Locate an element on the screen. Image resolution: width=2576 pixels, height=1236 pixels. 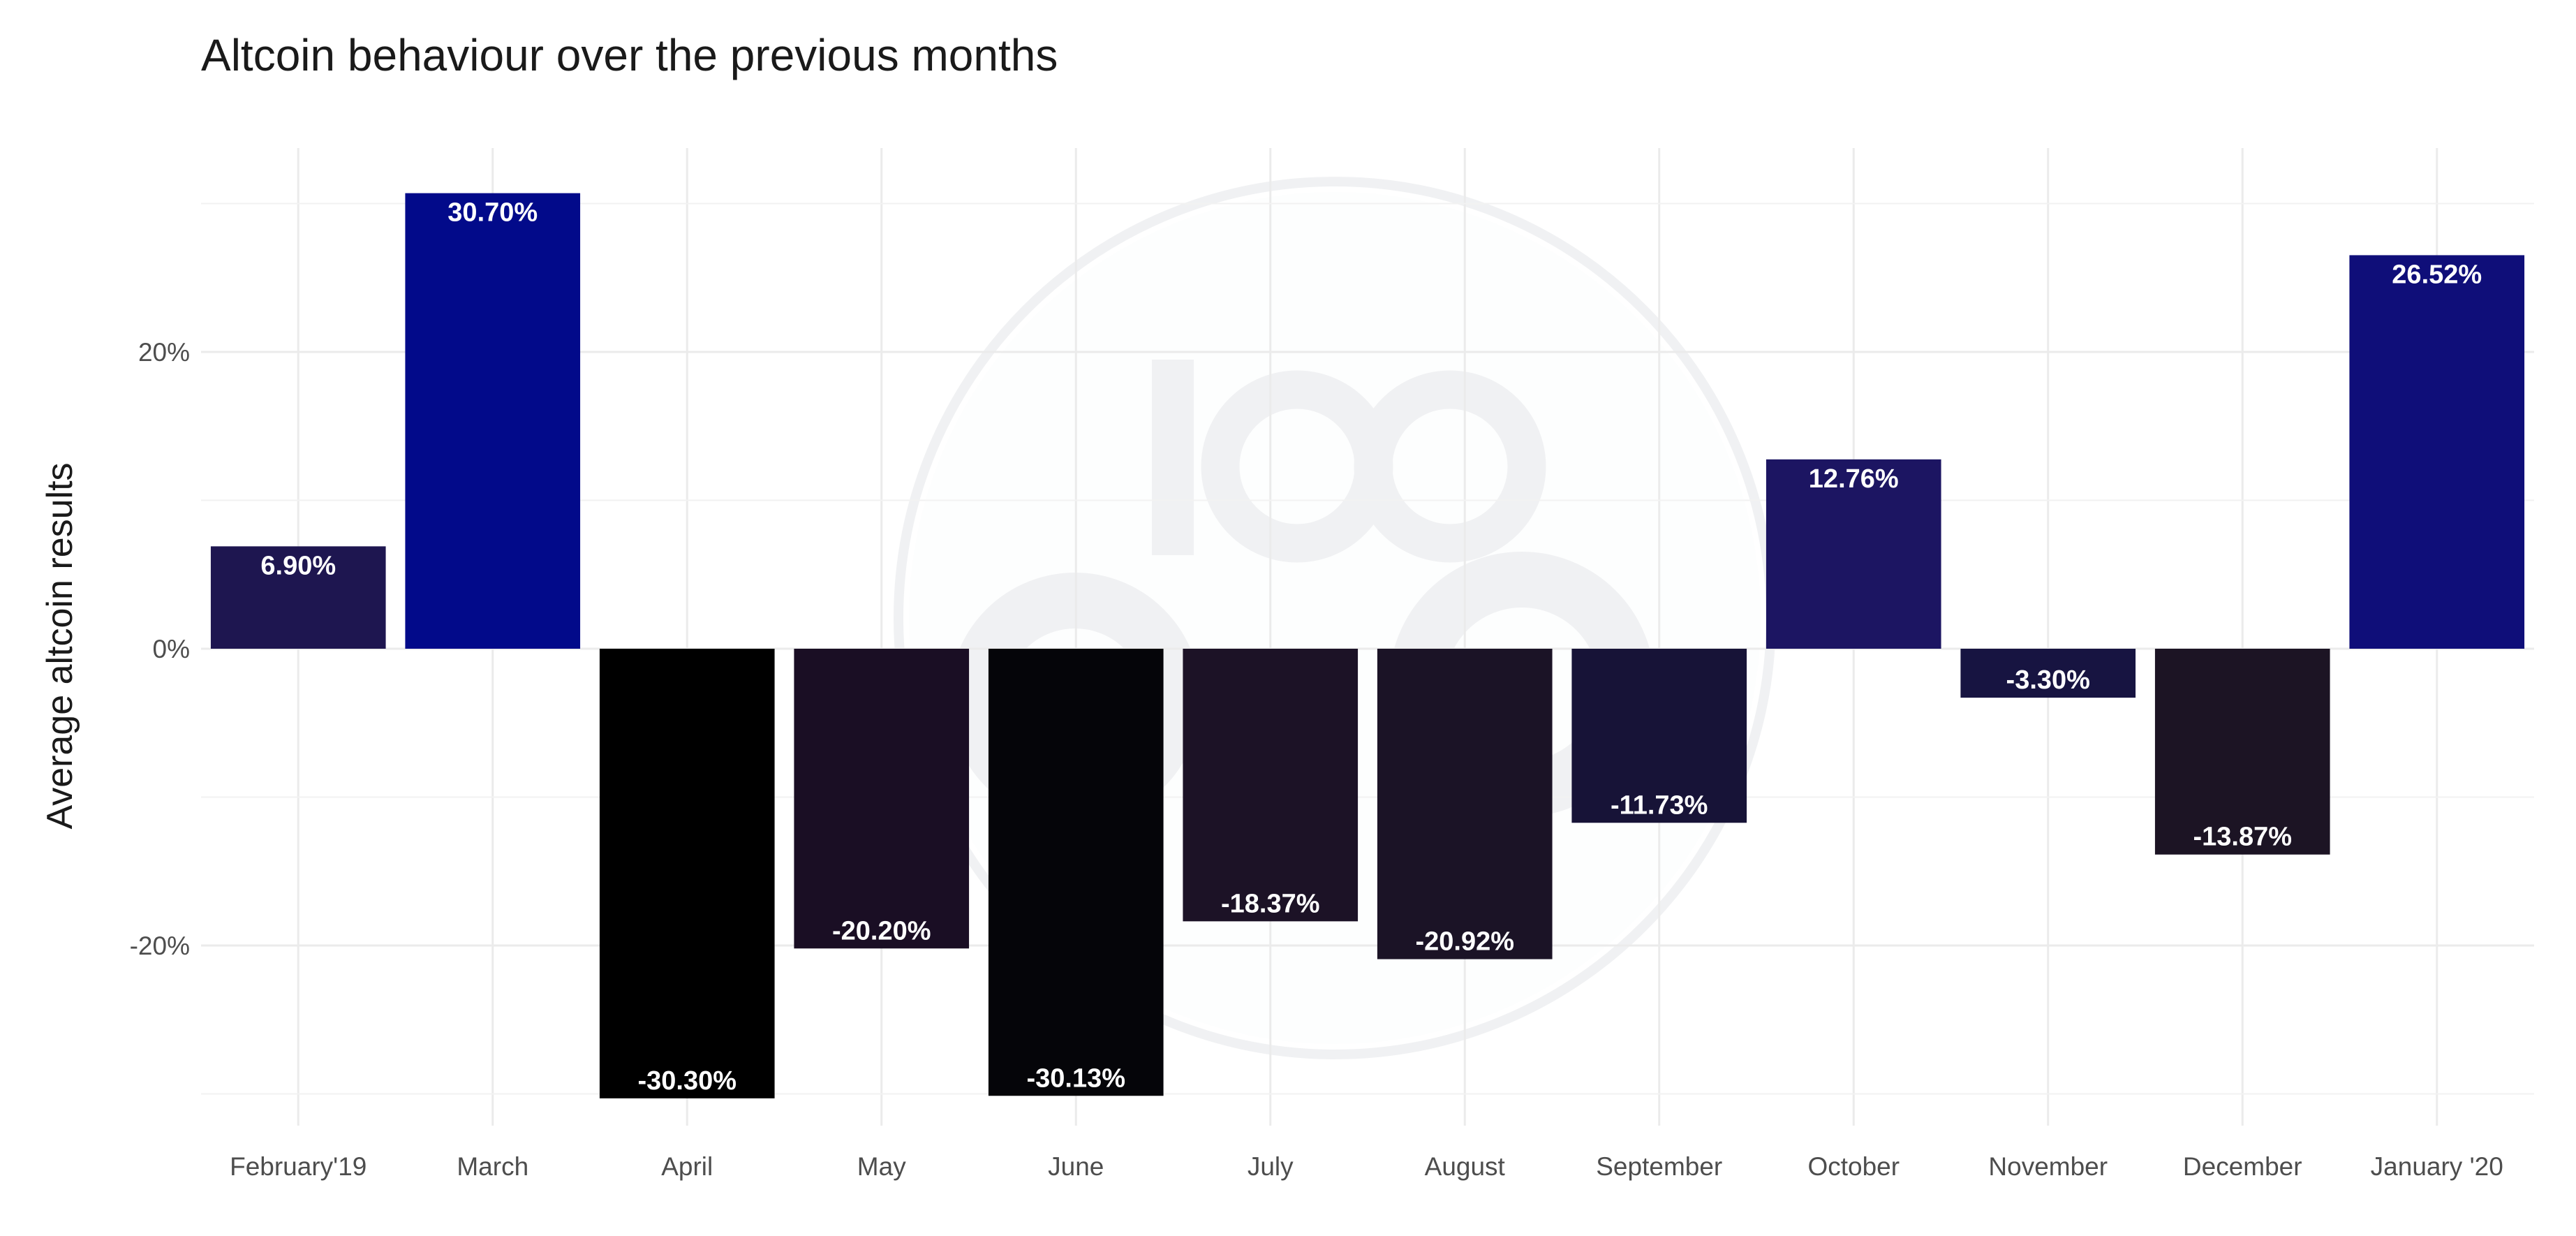
x-tick-label: September is located at coordinates (1659, 1166).